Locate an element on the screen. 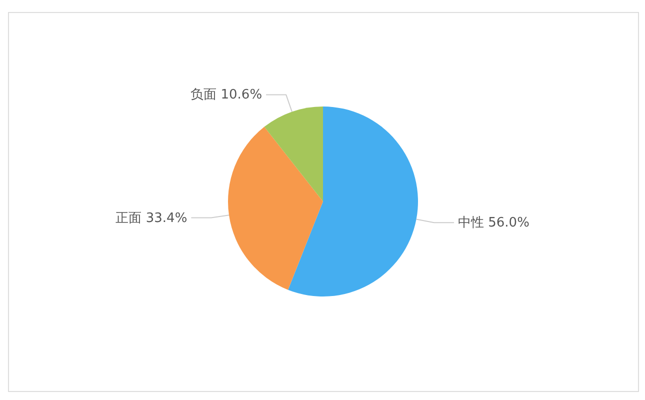  slice-label: 负面 10.6% is located at coordinates (226, 95).